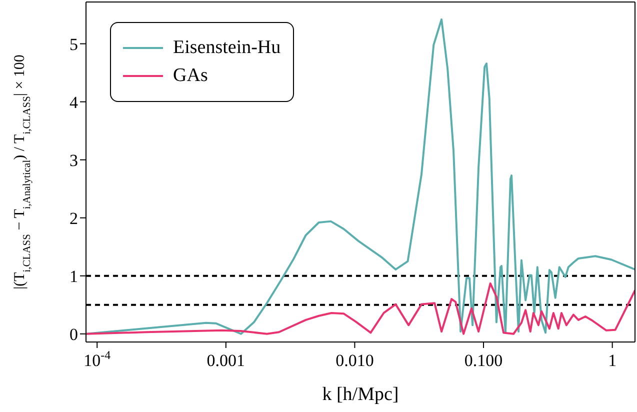  Describe the element at coordinates (483, 360) in the screenshot. I see `x-tick-label: 0.100` at that location.